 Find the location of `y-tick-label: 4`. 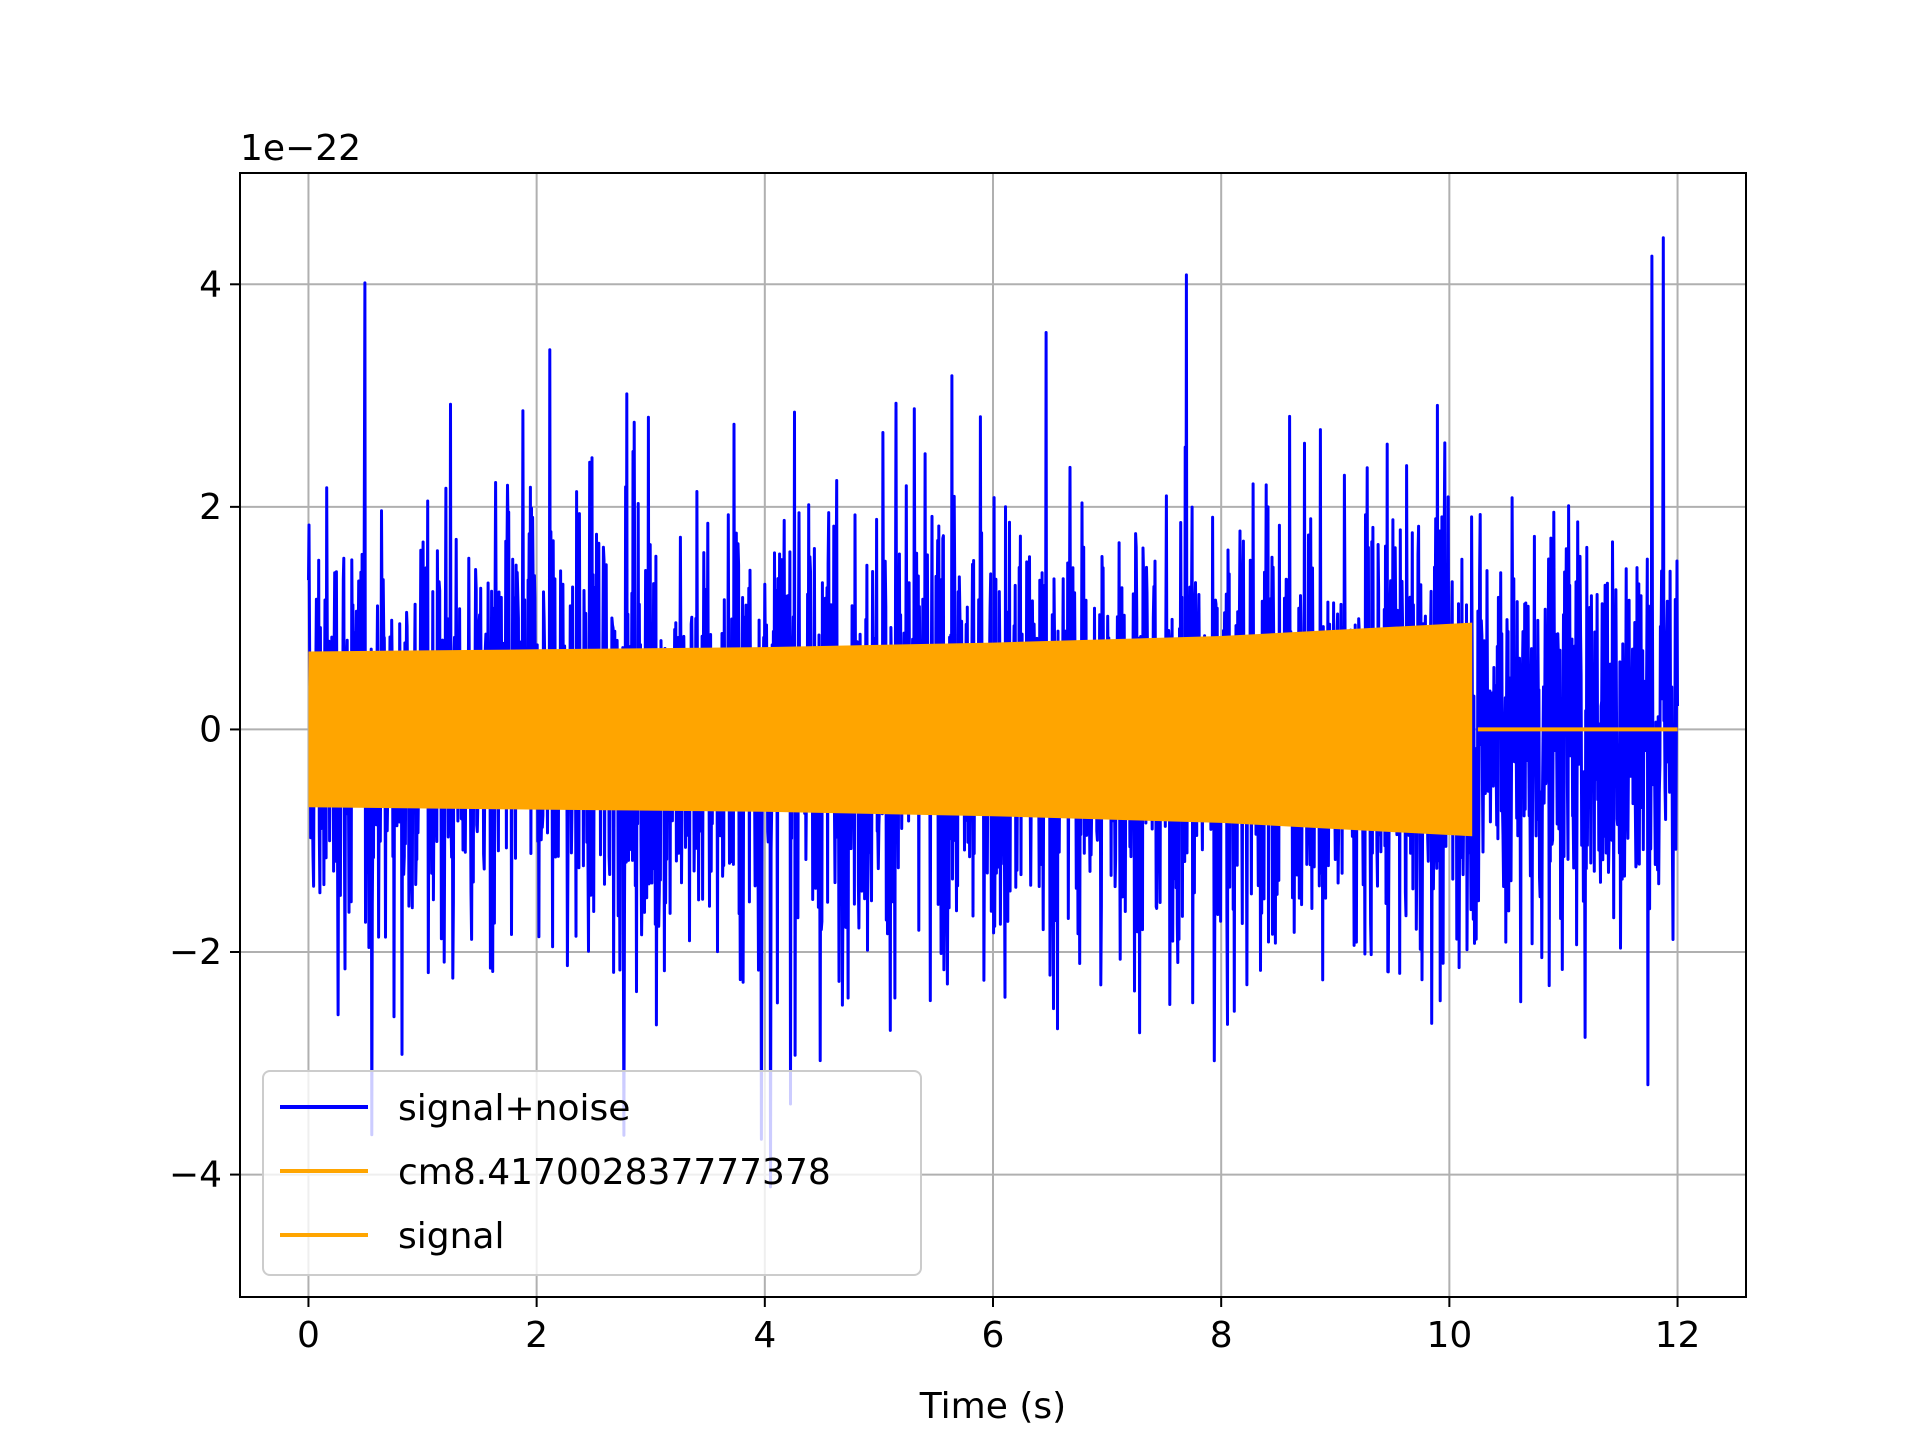

y-tick-label: 4 is located at coordinates (210, 284).